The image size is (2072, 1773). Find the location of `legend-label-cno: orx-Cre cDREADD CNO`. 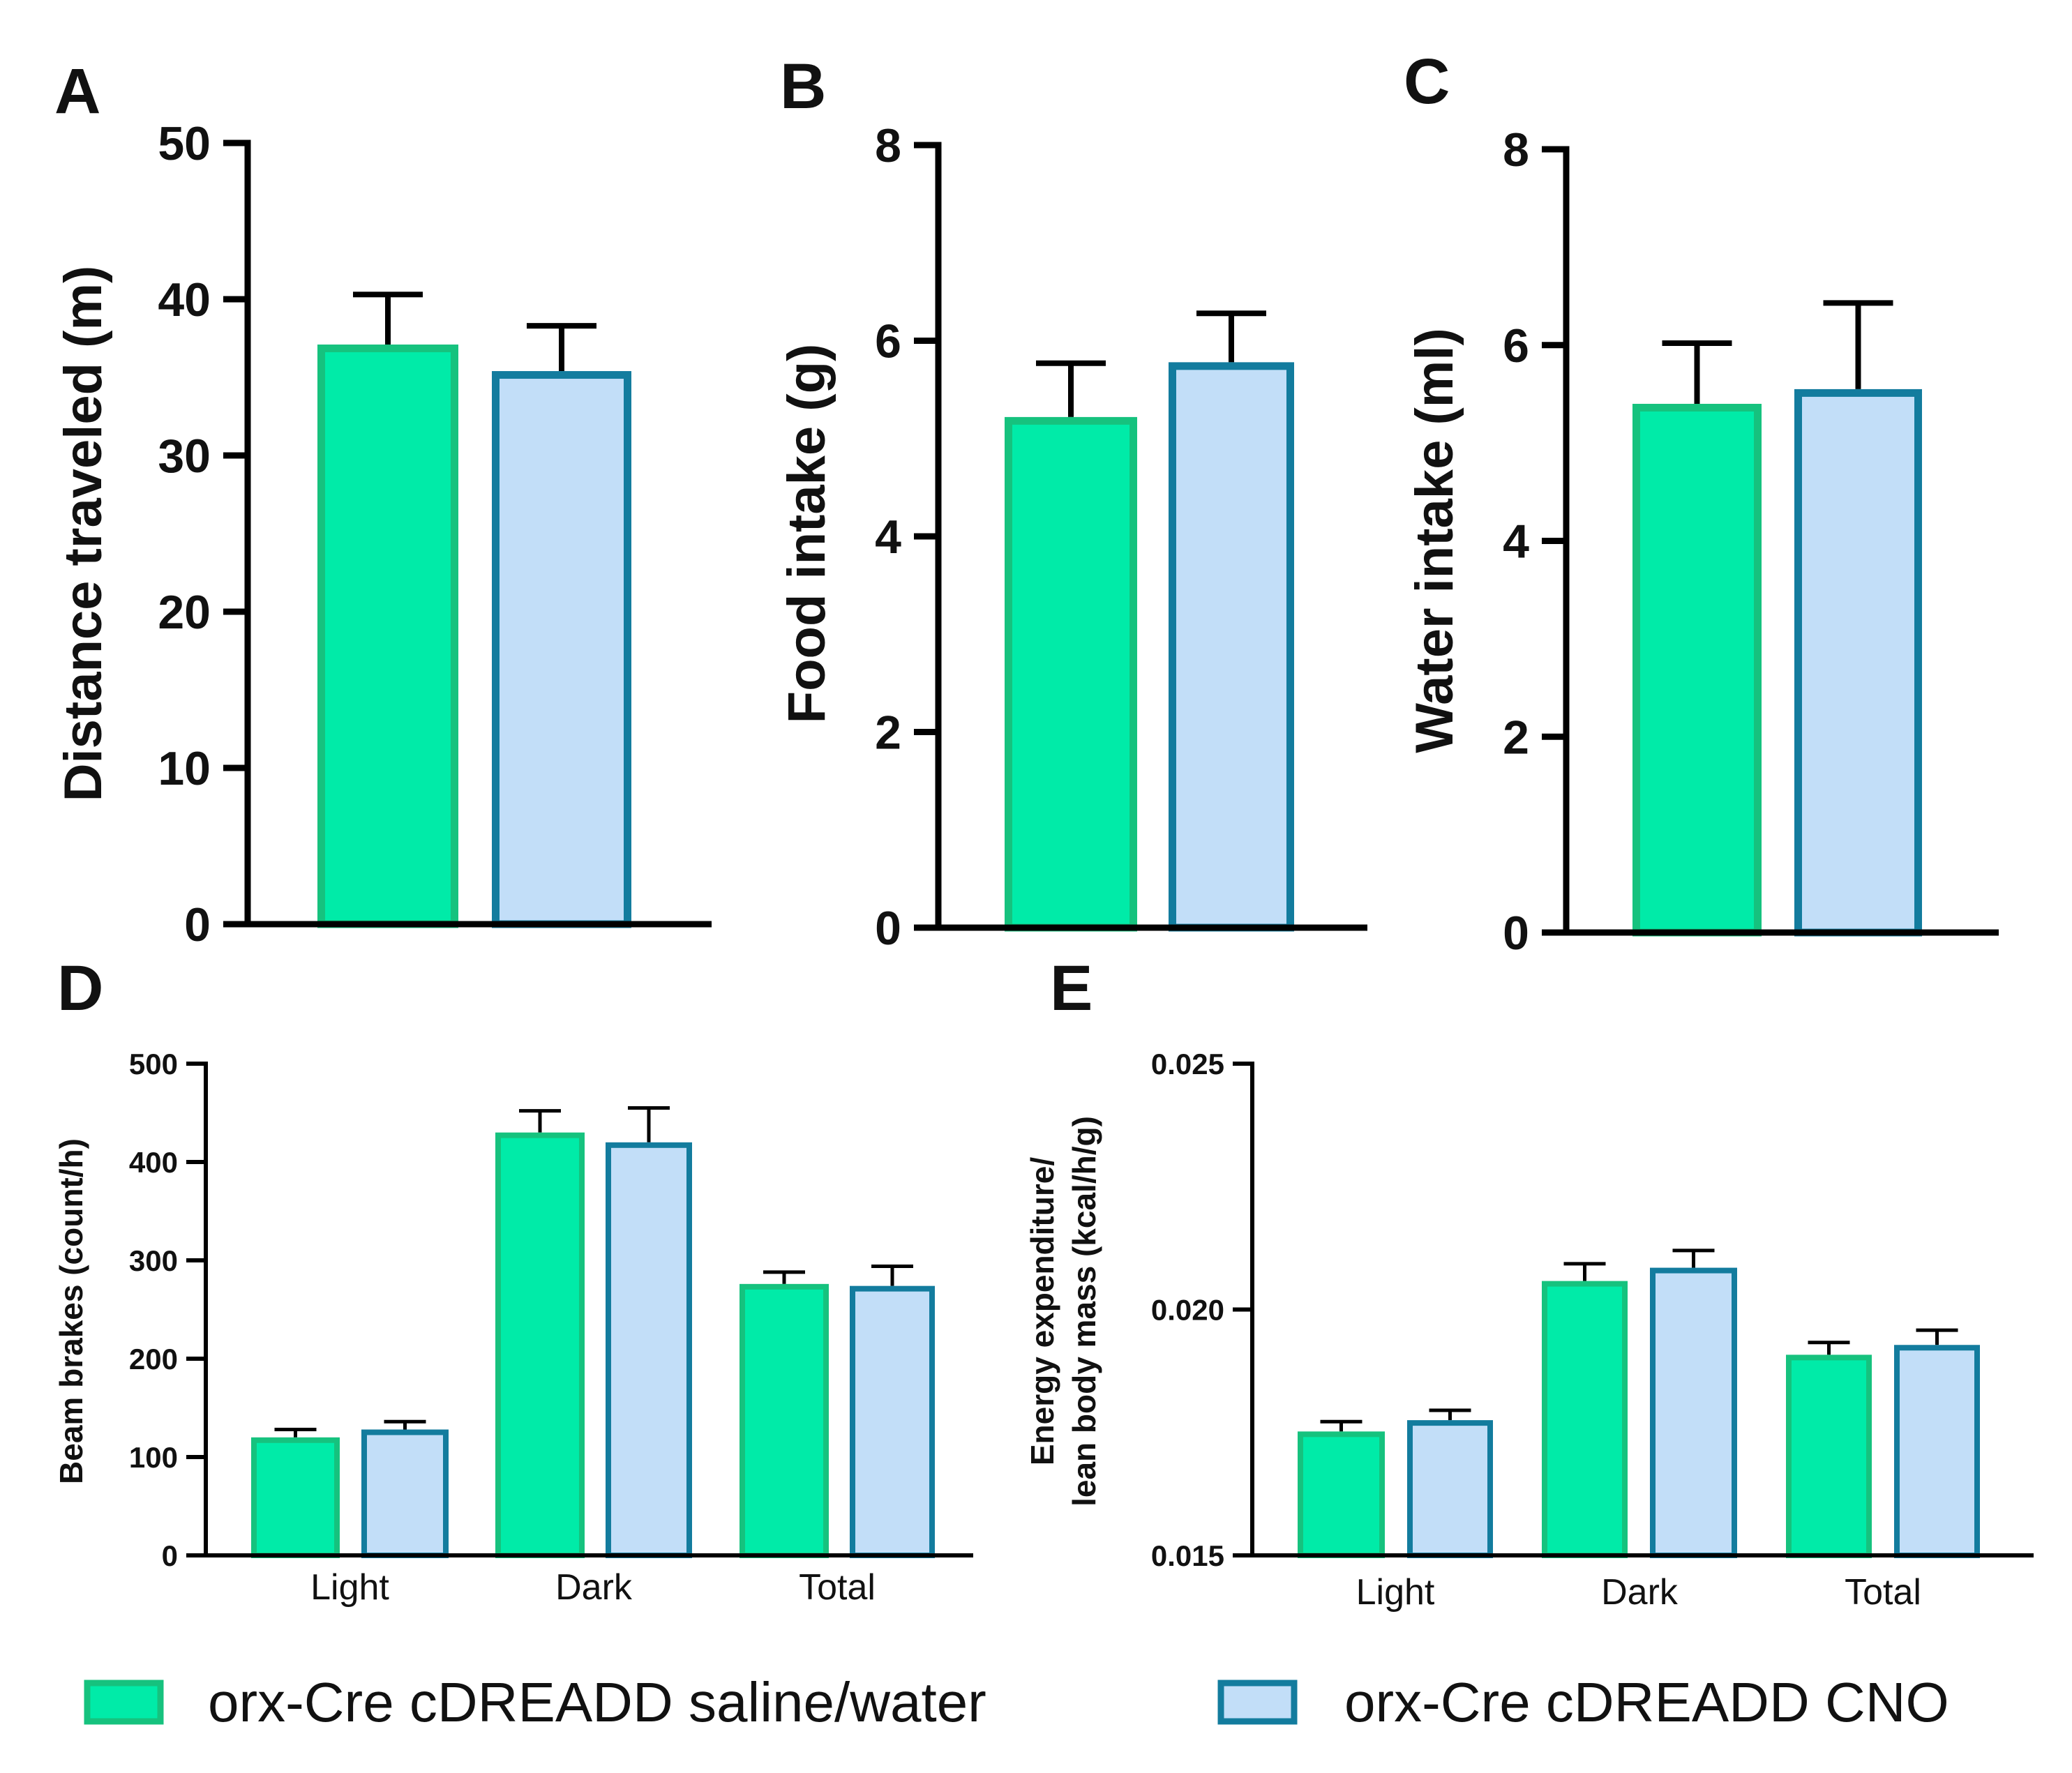

legend-label-cno: orx-Cre cDREADD CNO is located at coordinates (1646, 1702).